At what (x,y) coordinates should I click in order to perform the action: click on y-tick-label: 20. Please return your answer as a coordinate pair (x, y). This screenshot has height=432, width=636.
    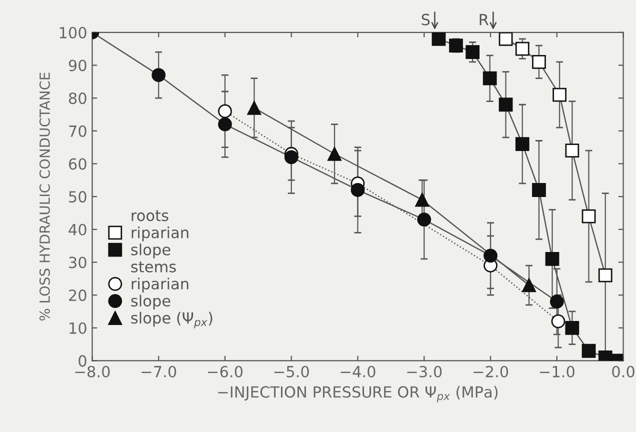
    Looking at the image, I should click on (77, 296).